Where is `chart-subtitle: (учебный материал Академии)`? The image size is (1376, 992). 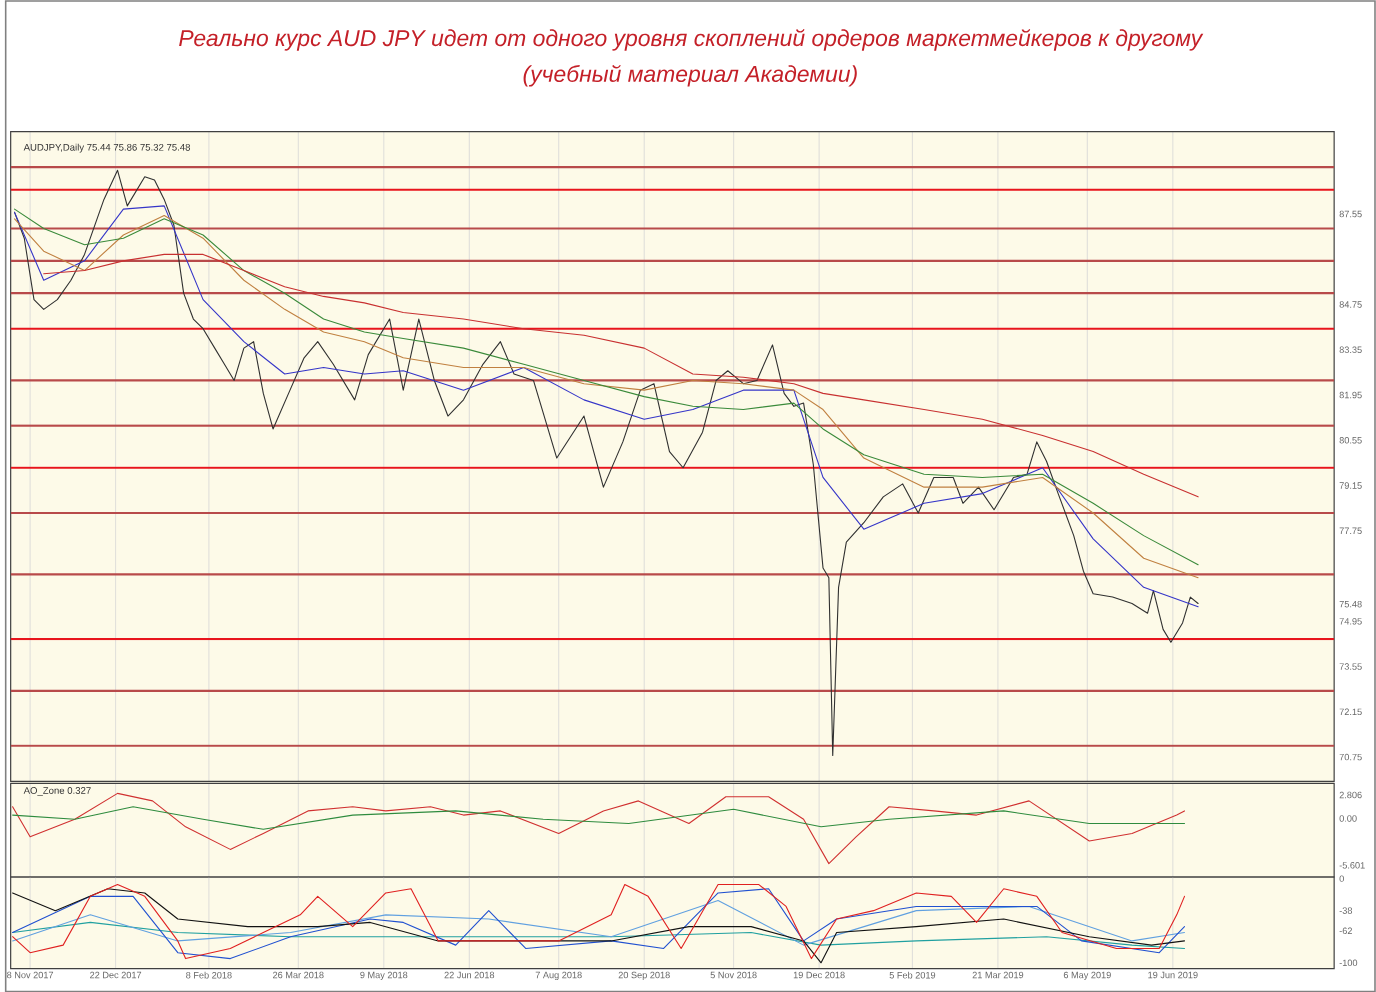
chart-subtitle: (учебный материал Академии) is located at coordinates (690, 75).